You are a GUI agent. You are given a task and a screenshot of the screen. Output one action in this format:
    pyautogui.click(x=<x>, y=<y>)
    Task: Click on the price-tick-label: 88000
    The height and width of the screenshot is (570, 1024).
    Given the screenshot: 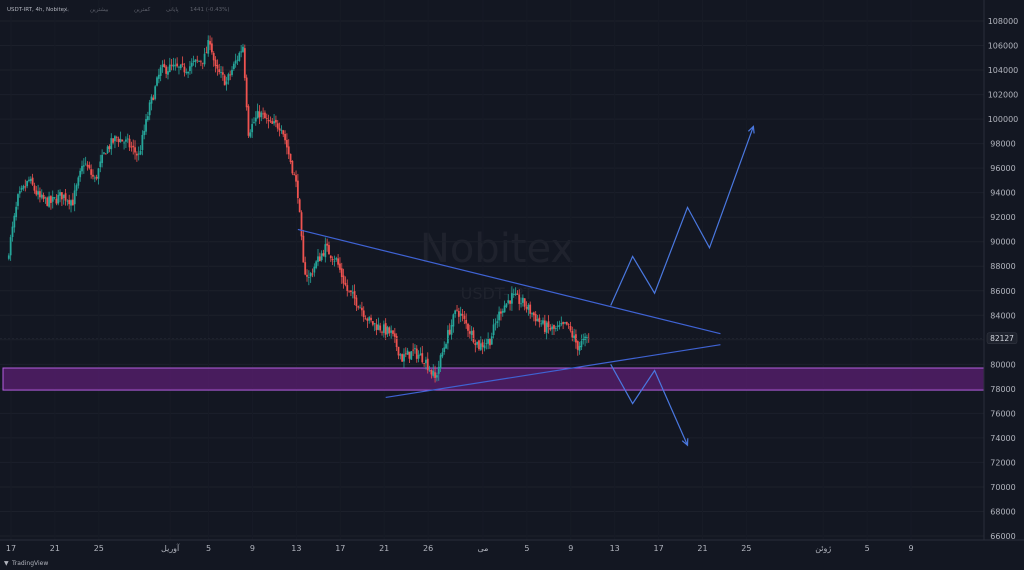 What is the action you would take?
    pyautogui.click(x=1002, y=266)
    